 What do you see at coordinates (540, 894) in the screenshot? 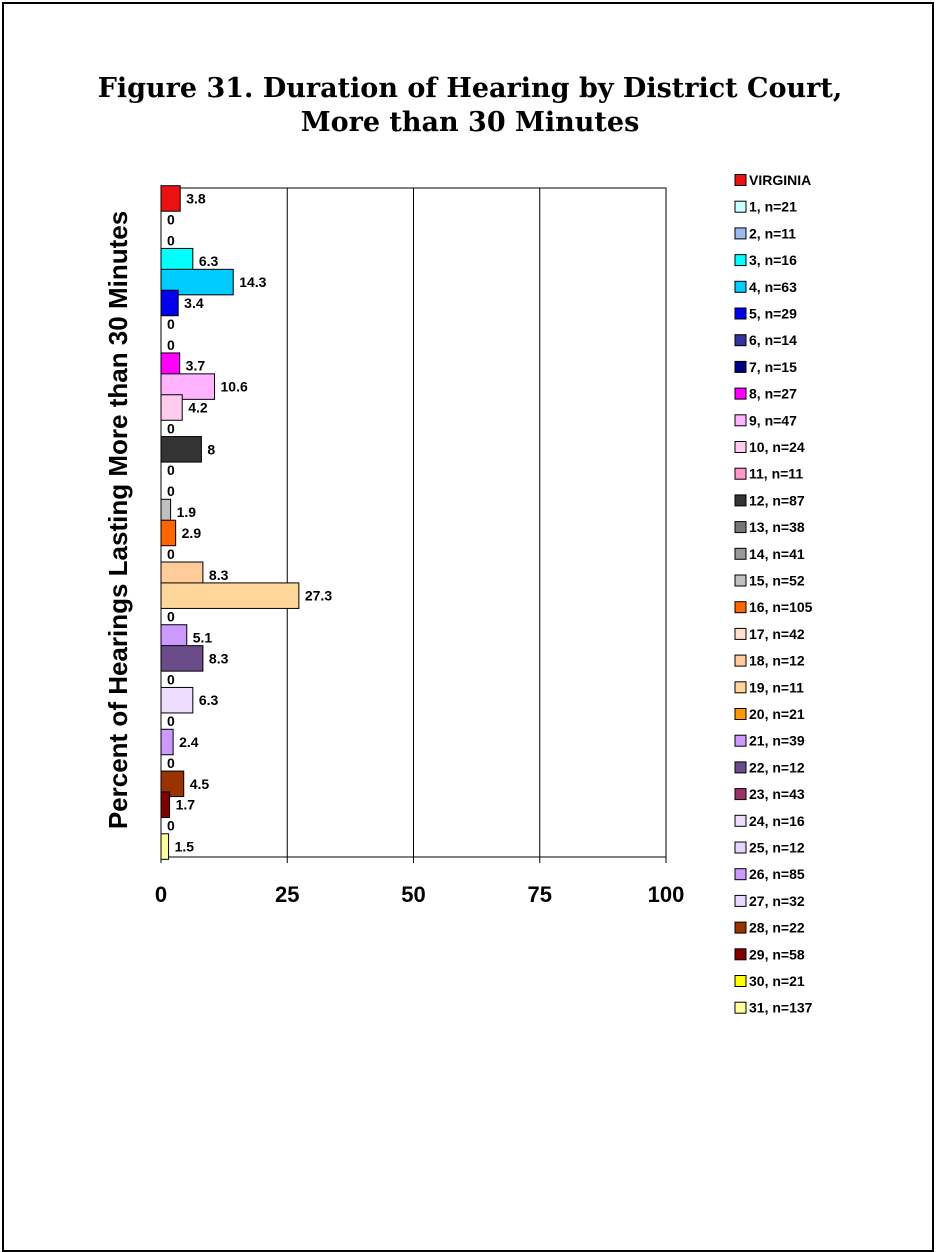
I see `x-tick-label: 75` at bounding box center [540, 894].